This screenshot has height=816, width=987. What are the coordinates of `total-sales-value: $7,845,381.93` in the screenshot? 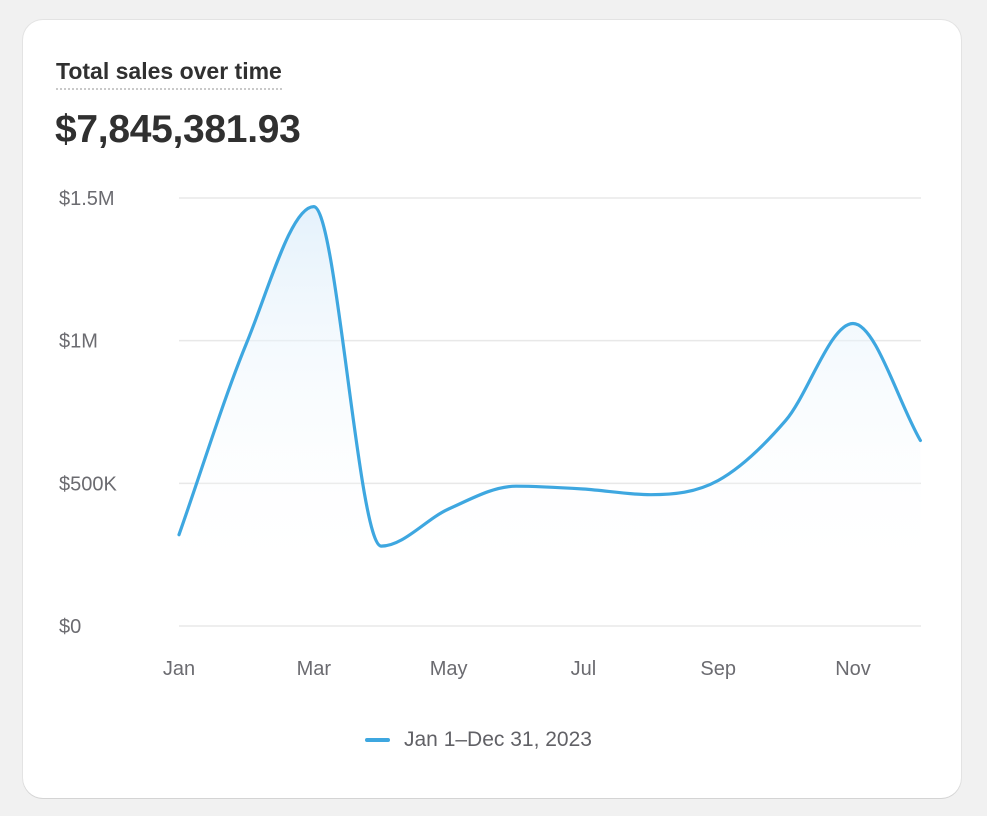 It's located at (178, 129).